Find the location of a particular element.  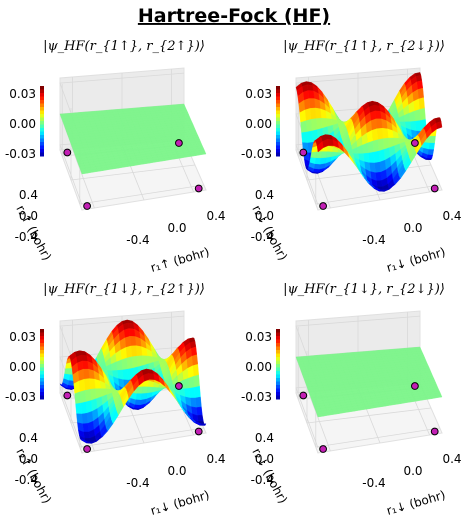

subplot-title: |ψ_HF(r_{1↑}, r_{2↑})⟩ is located at coordinates (124, 46).